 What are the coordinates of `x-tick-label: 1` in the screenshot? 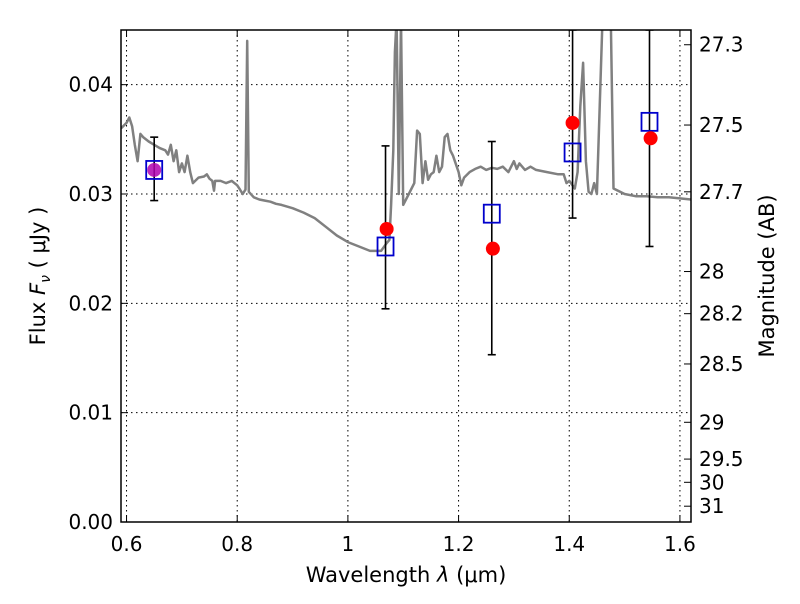 It's located at (348, 544).